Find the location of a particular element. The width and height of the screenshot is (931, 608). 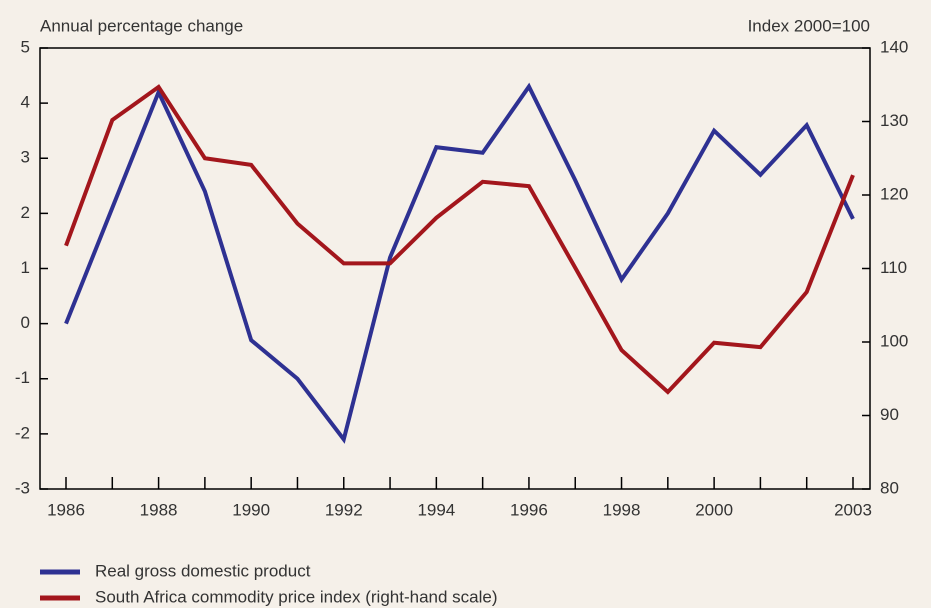

x-tick-label: 1992 is located at coordinates (344, 509).